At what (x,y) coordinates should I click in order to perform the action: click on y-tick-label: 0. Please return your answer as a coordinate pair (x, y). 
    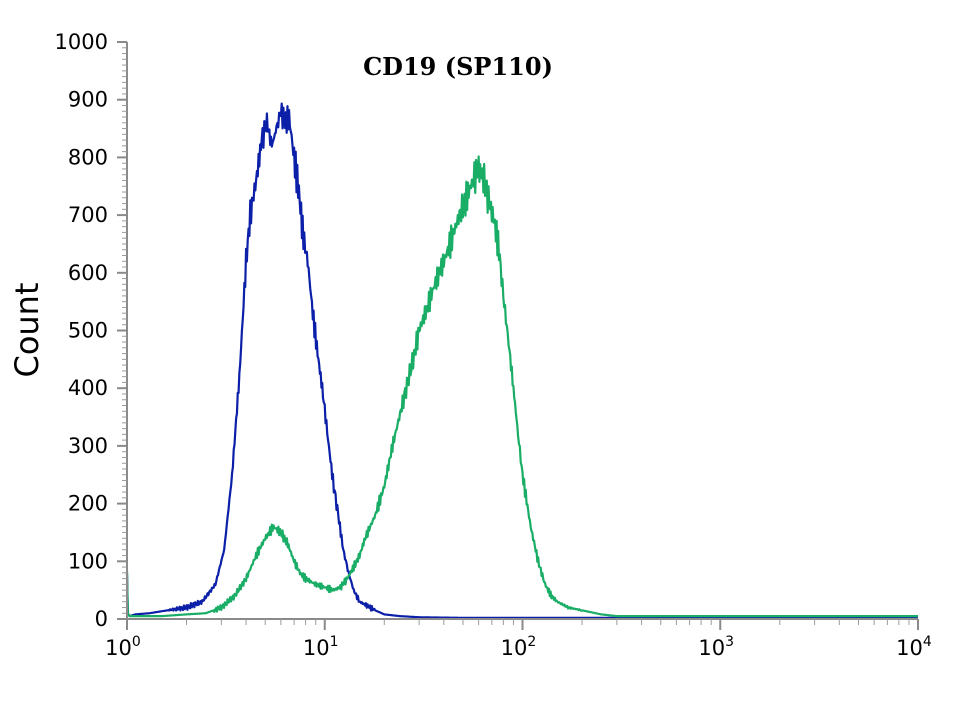
    Looking at the image, I should click on (101, 619).